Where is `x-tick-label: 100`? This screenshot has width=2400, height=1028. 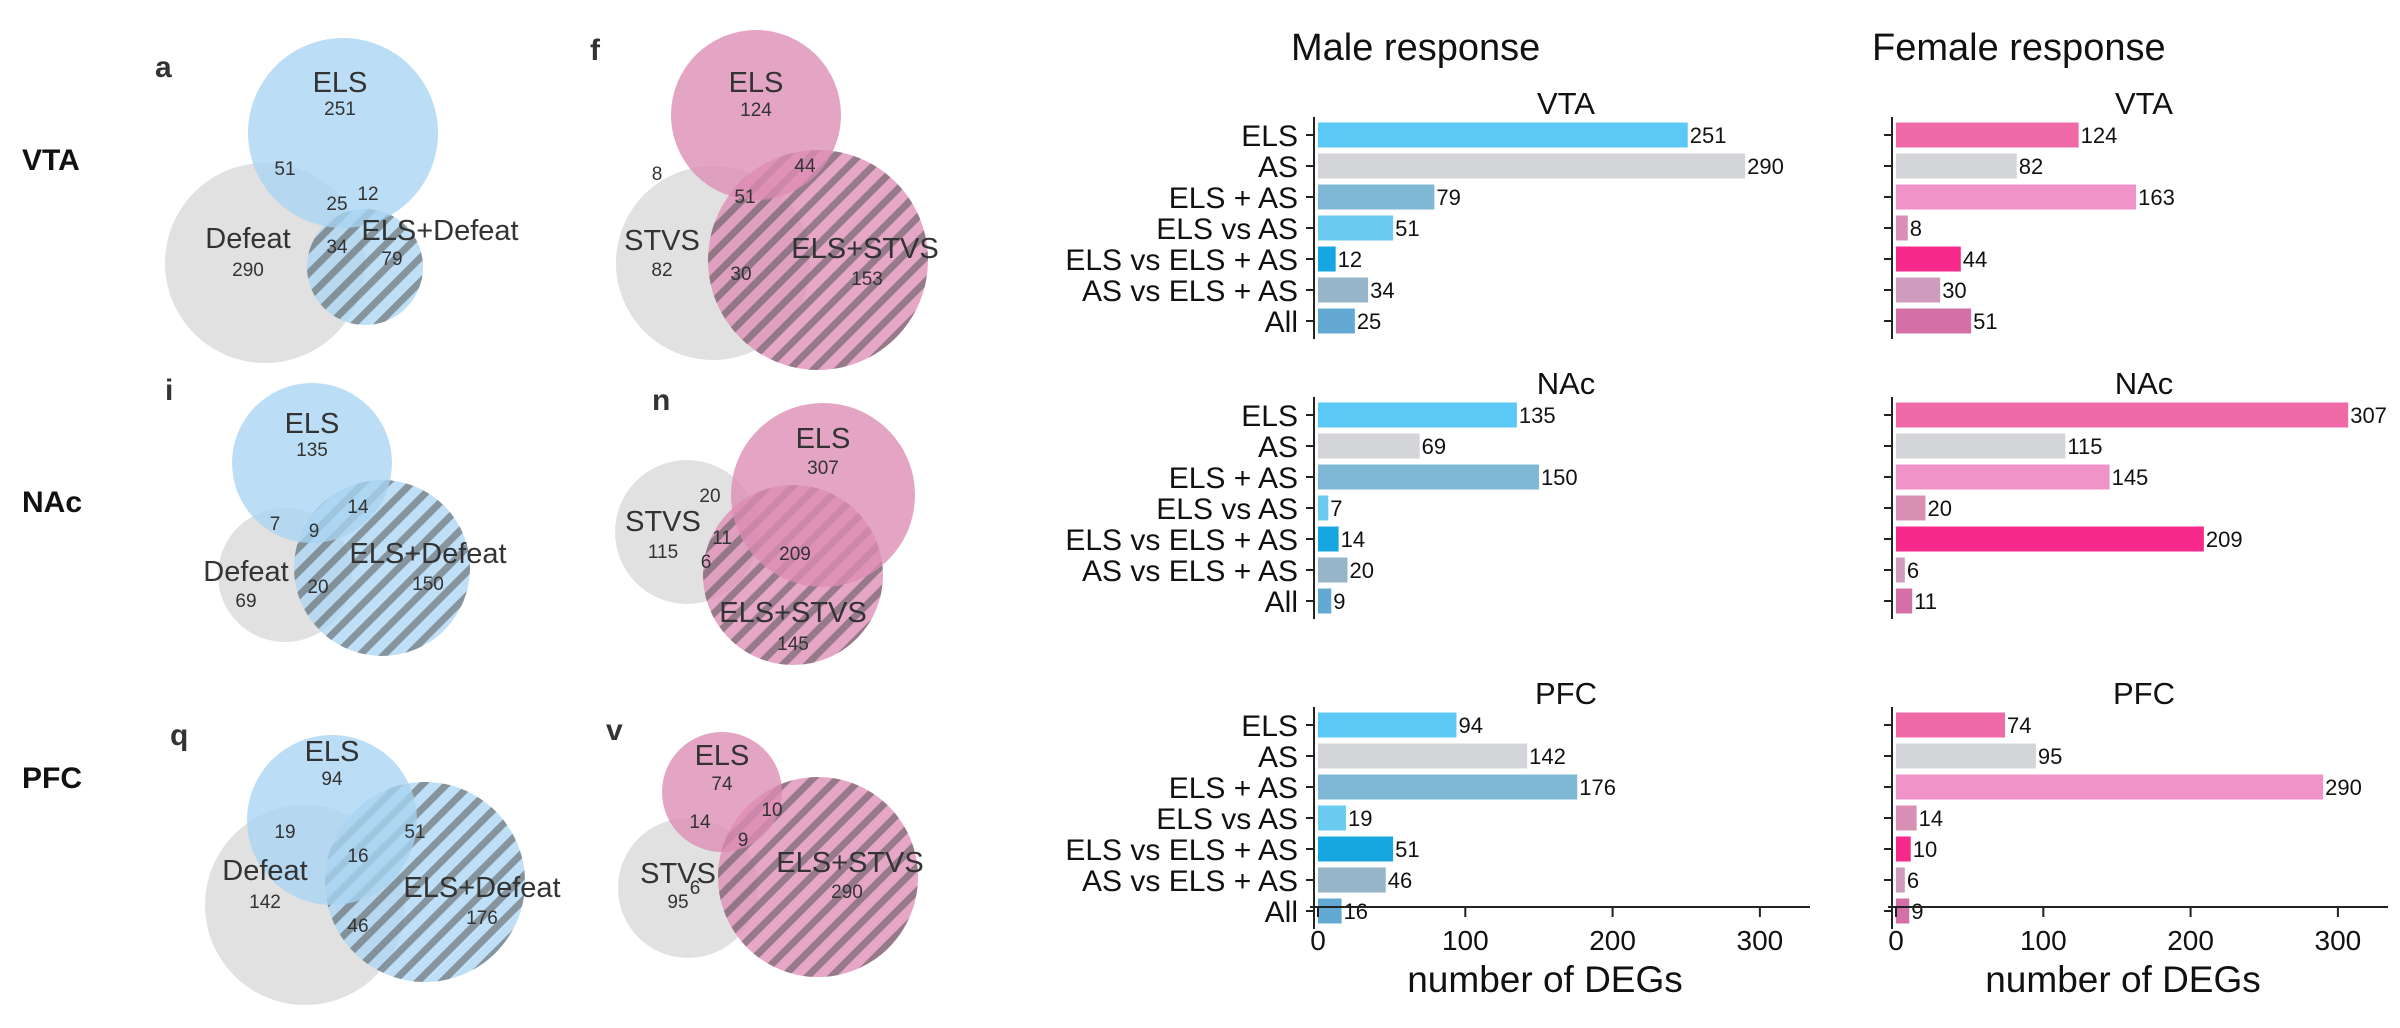
x-tick-label: 100 is located at coordinates (1465, 940).